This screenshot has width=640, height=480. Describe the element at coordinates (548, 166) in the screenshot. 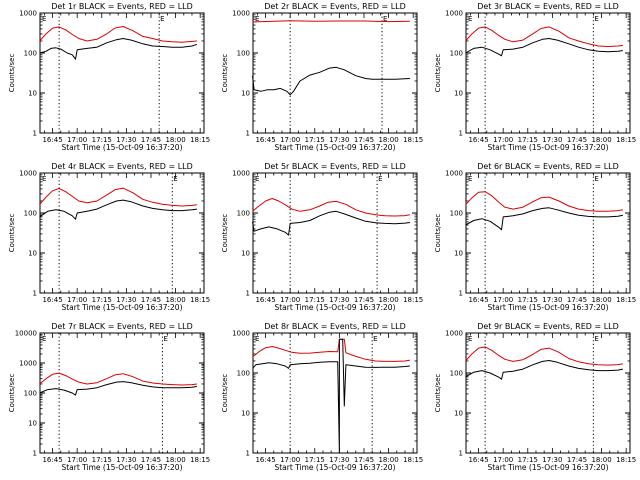

I see `panel-title: Det 6r BLACK = Events, RED = LLD` at that location.